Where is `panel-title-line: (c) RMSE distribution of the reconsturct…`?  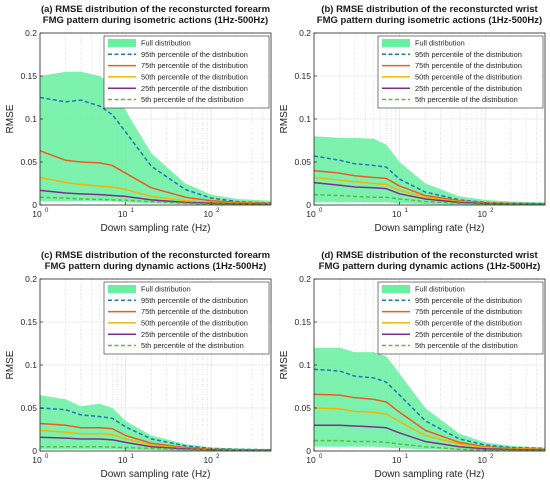
panel-title-line: (c) RMSE distribution of the reconsturct… is located at coordinates (155, 255).